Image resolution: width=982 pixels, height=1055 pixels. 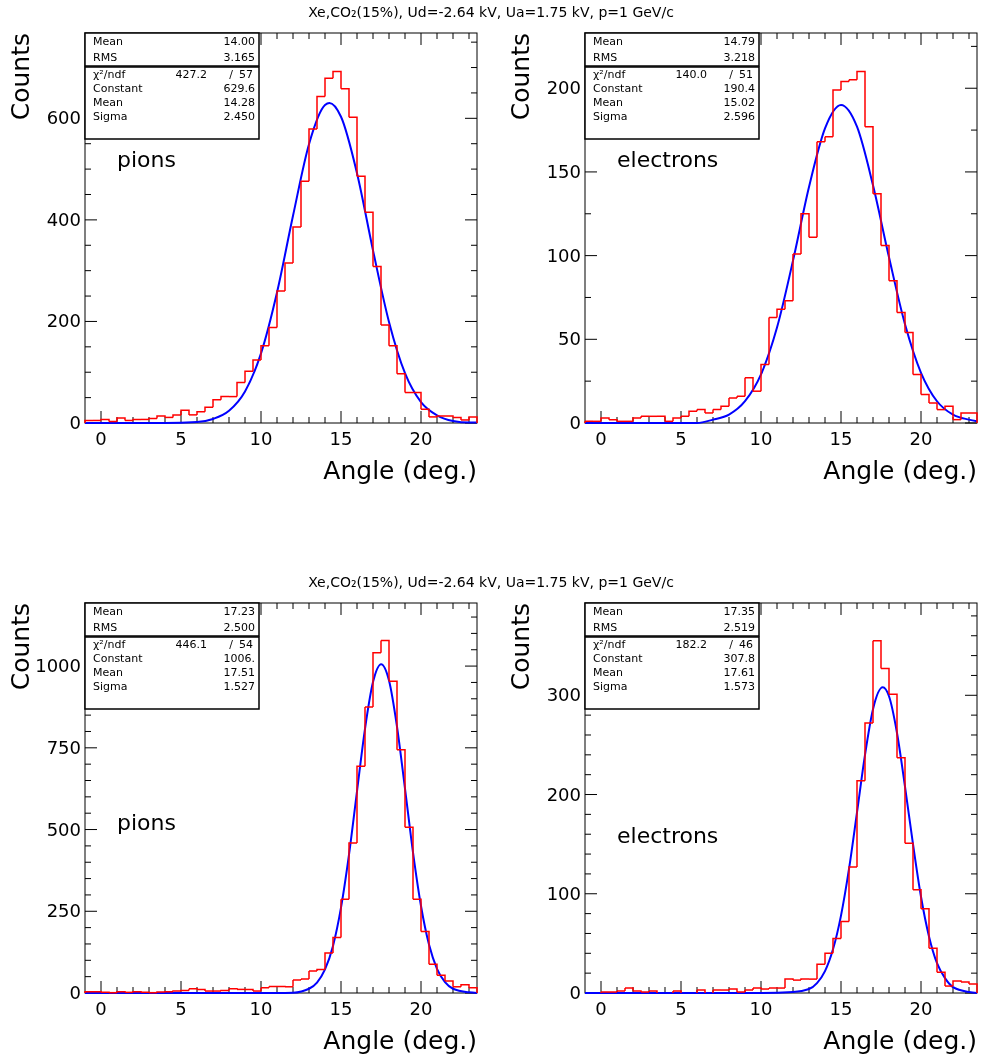 What do you see at coordinates (563, 695) in the screenshot?
I see `y-tick-label: 300` at bounding box center [563, 695].